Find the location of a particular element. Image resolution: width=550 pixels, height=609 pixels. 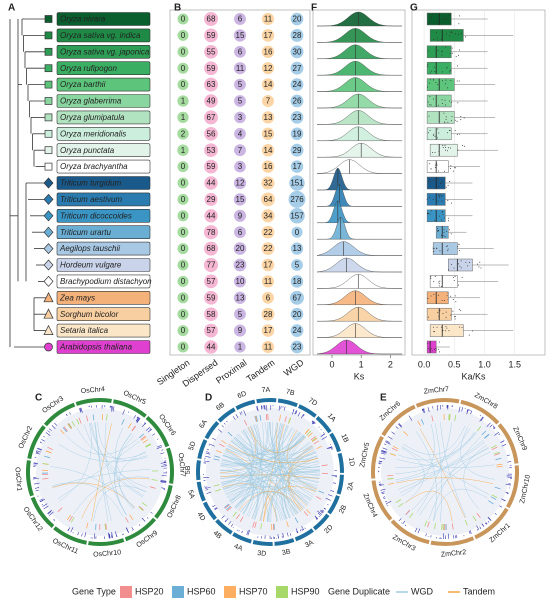

species-label: Aegilops tauschii is located at coordinates (89, 248).